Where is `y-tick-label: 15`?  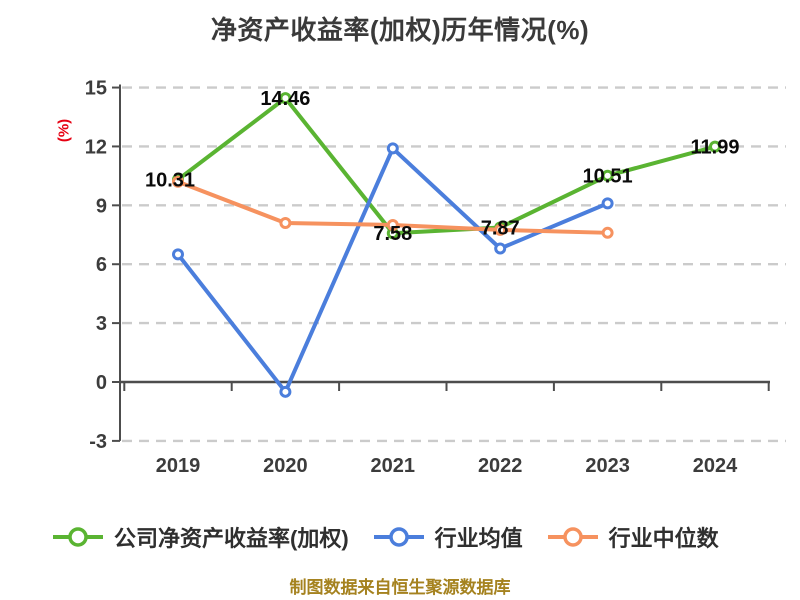
y-tick-label: 15 is located at coordinates (96, 89).